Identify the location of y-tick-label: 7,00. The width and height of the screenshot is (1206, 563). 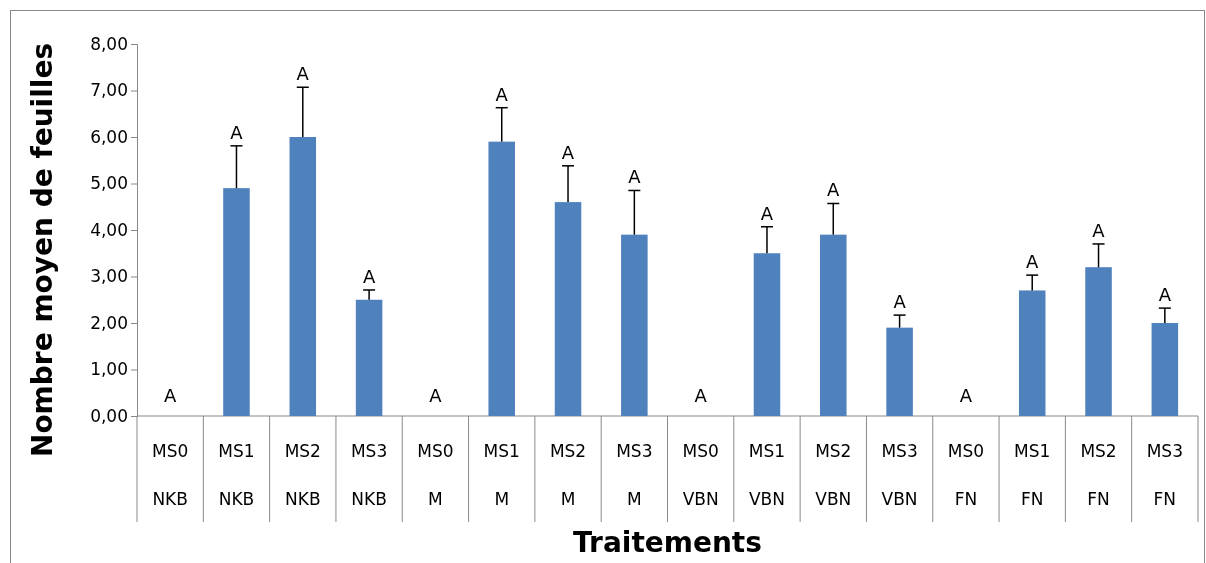
(109, 90).